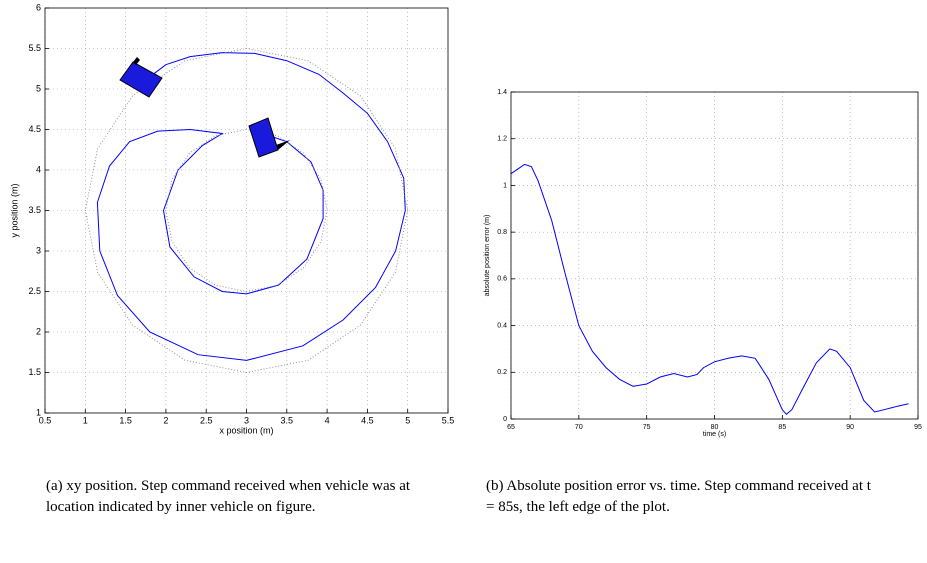 The image size is (927, 563). I want to click on y-tick-label: 3, so click(38, 250).